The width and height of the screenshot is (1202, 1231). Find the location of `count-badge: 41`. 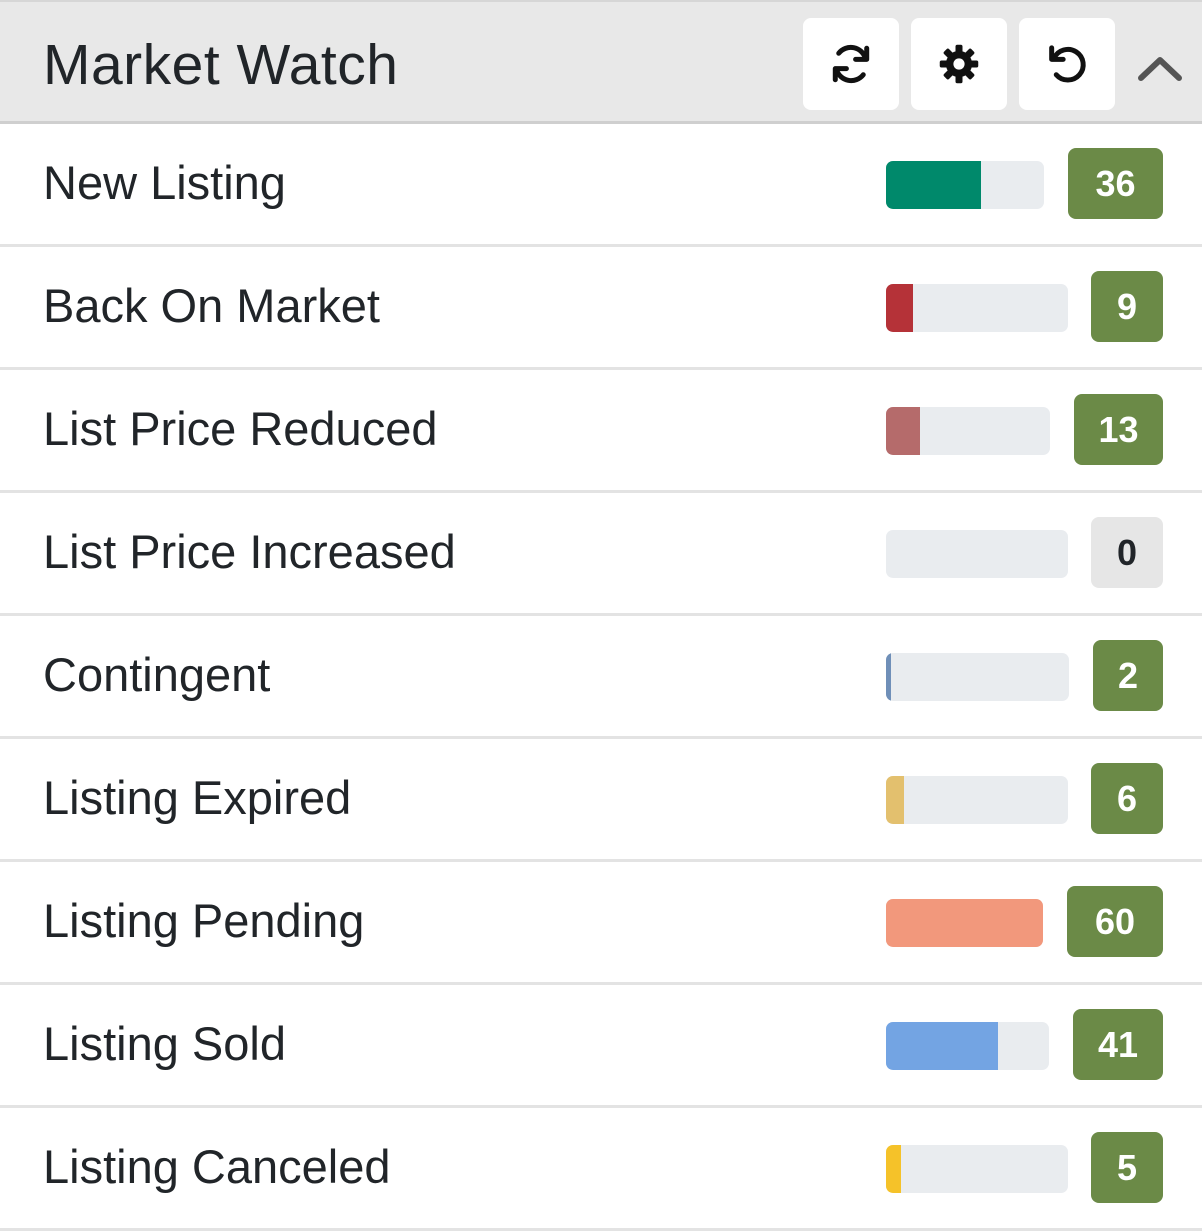

count-badge: 41 is located at coordinates (1118, 1044).